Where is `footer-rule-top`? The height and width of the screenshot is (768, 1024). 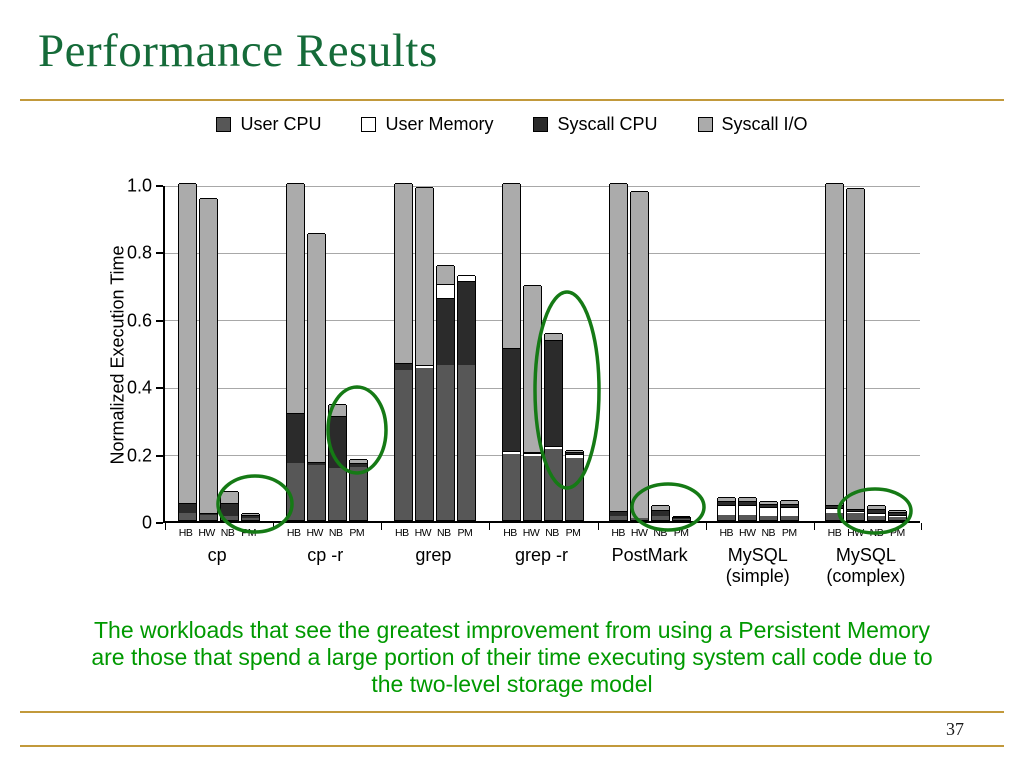
footer-rule-top is located at coordinates (512, 712).